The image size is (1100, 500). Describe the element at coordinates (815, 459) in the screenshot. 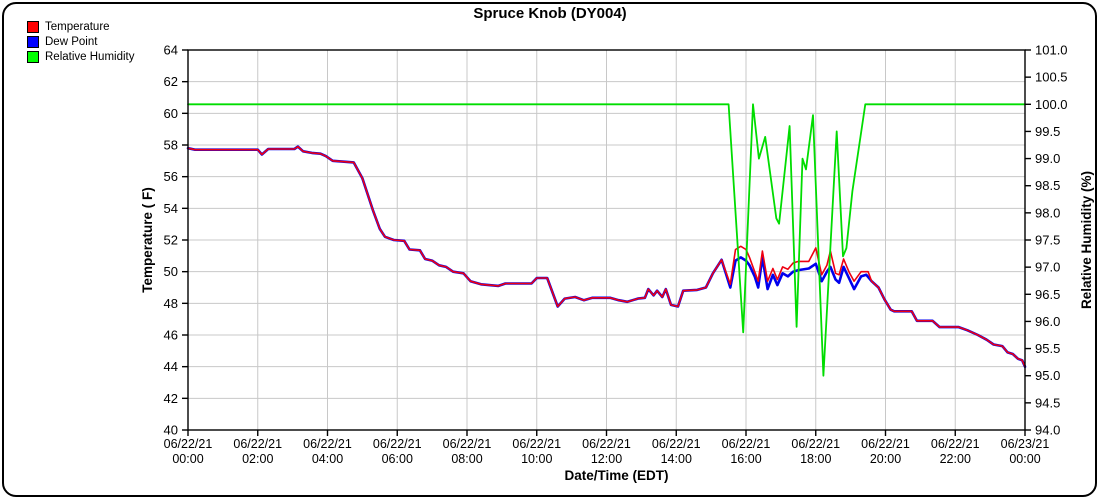

I see `x-tick-time: 18:00` at that location.